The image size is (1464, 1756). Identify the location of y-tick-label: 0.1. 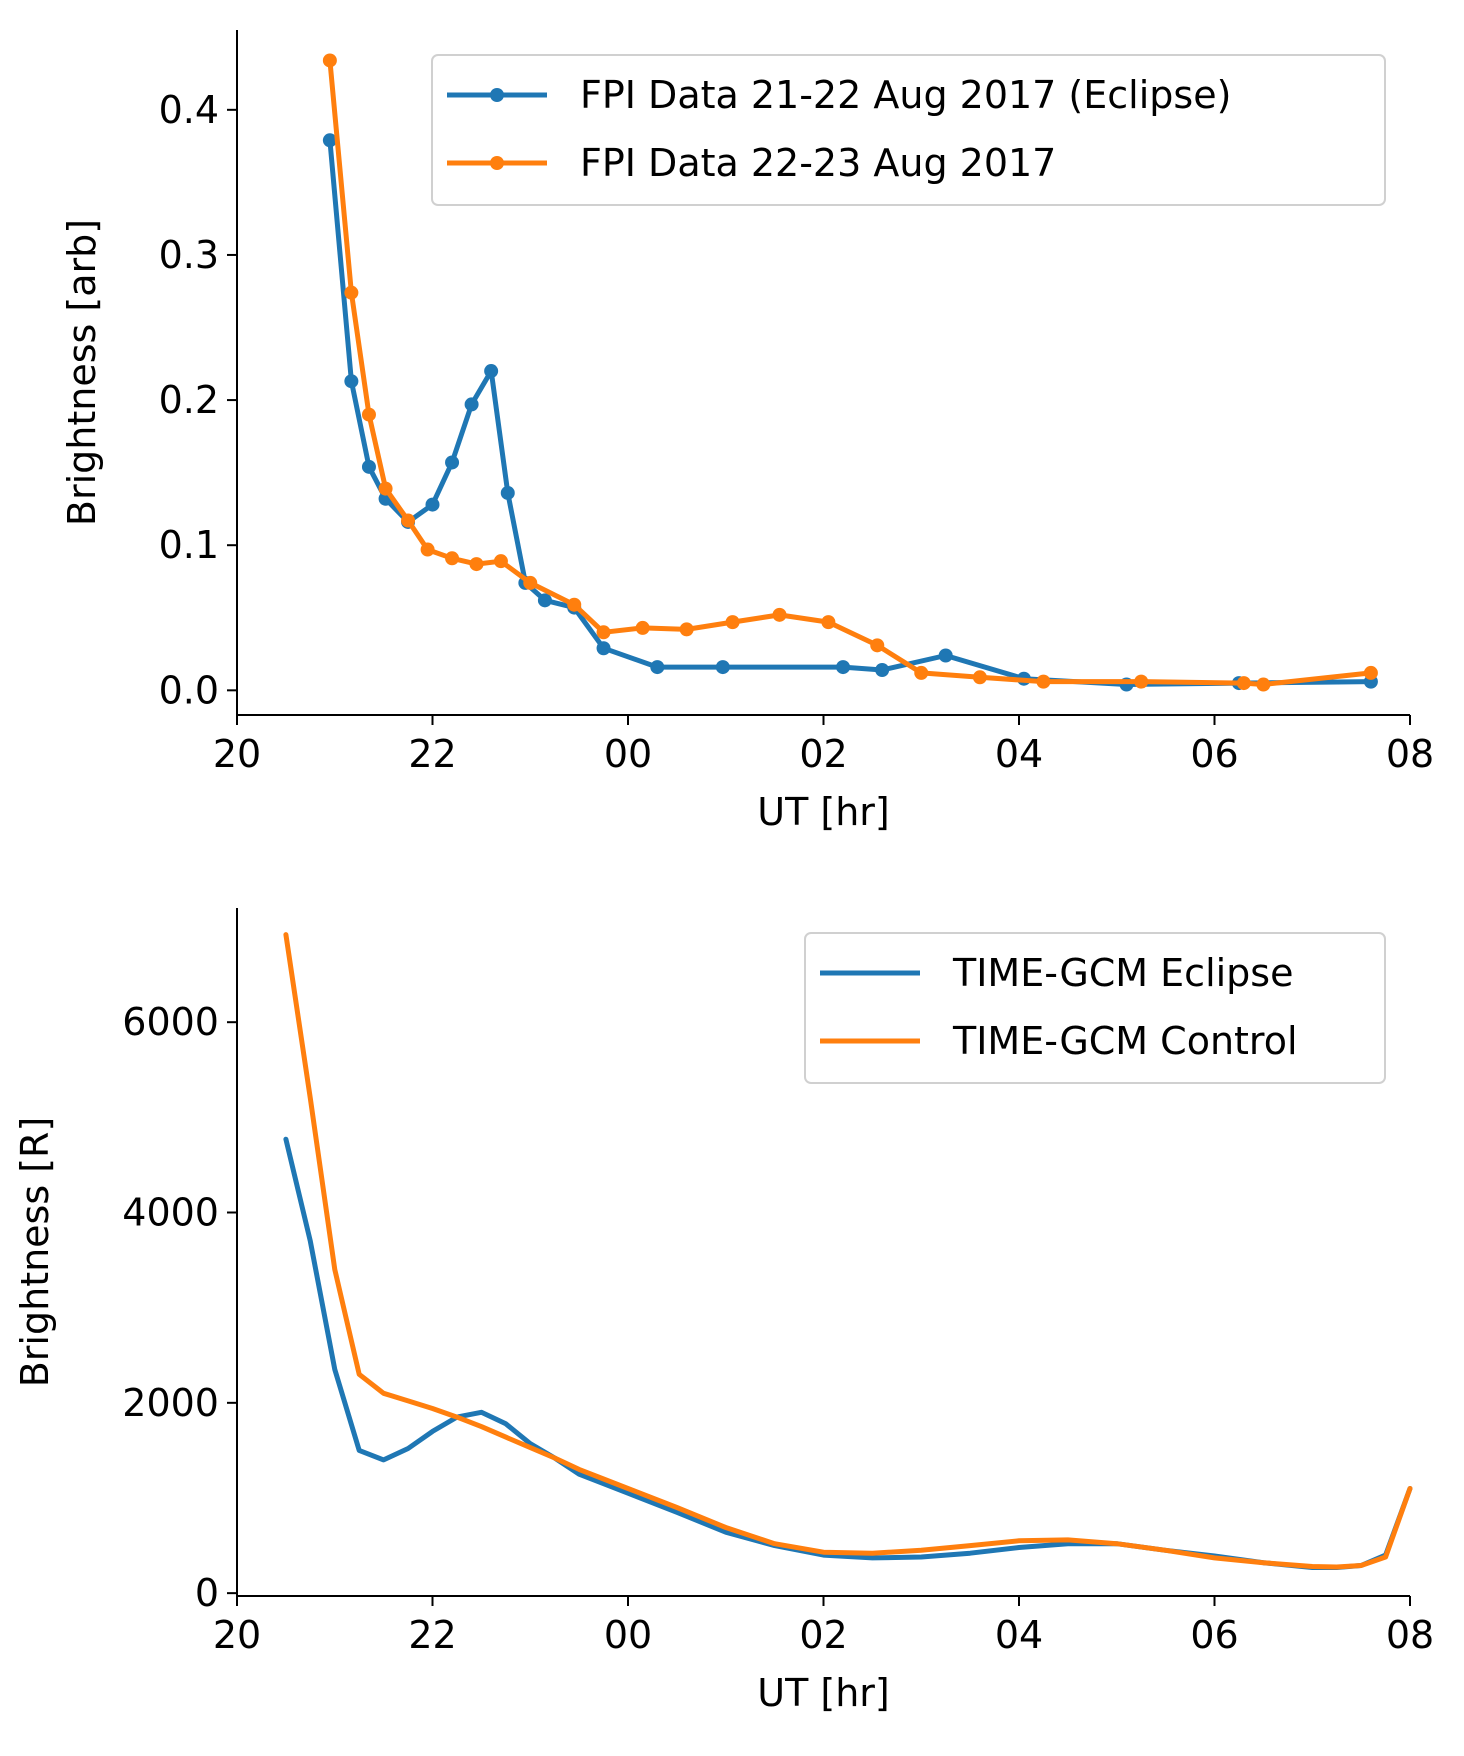
(189, 545).